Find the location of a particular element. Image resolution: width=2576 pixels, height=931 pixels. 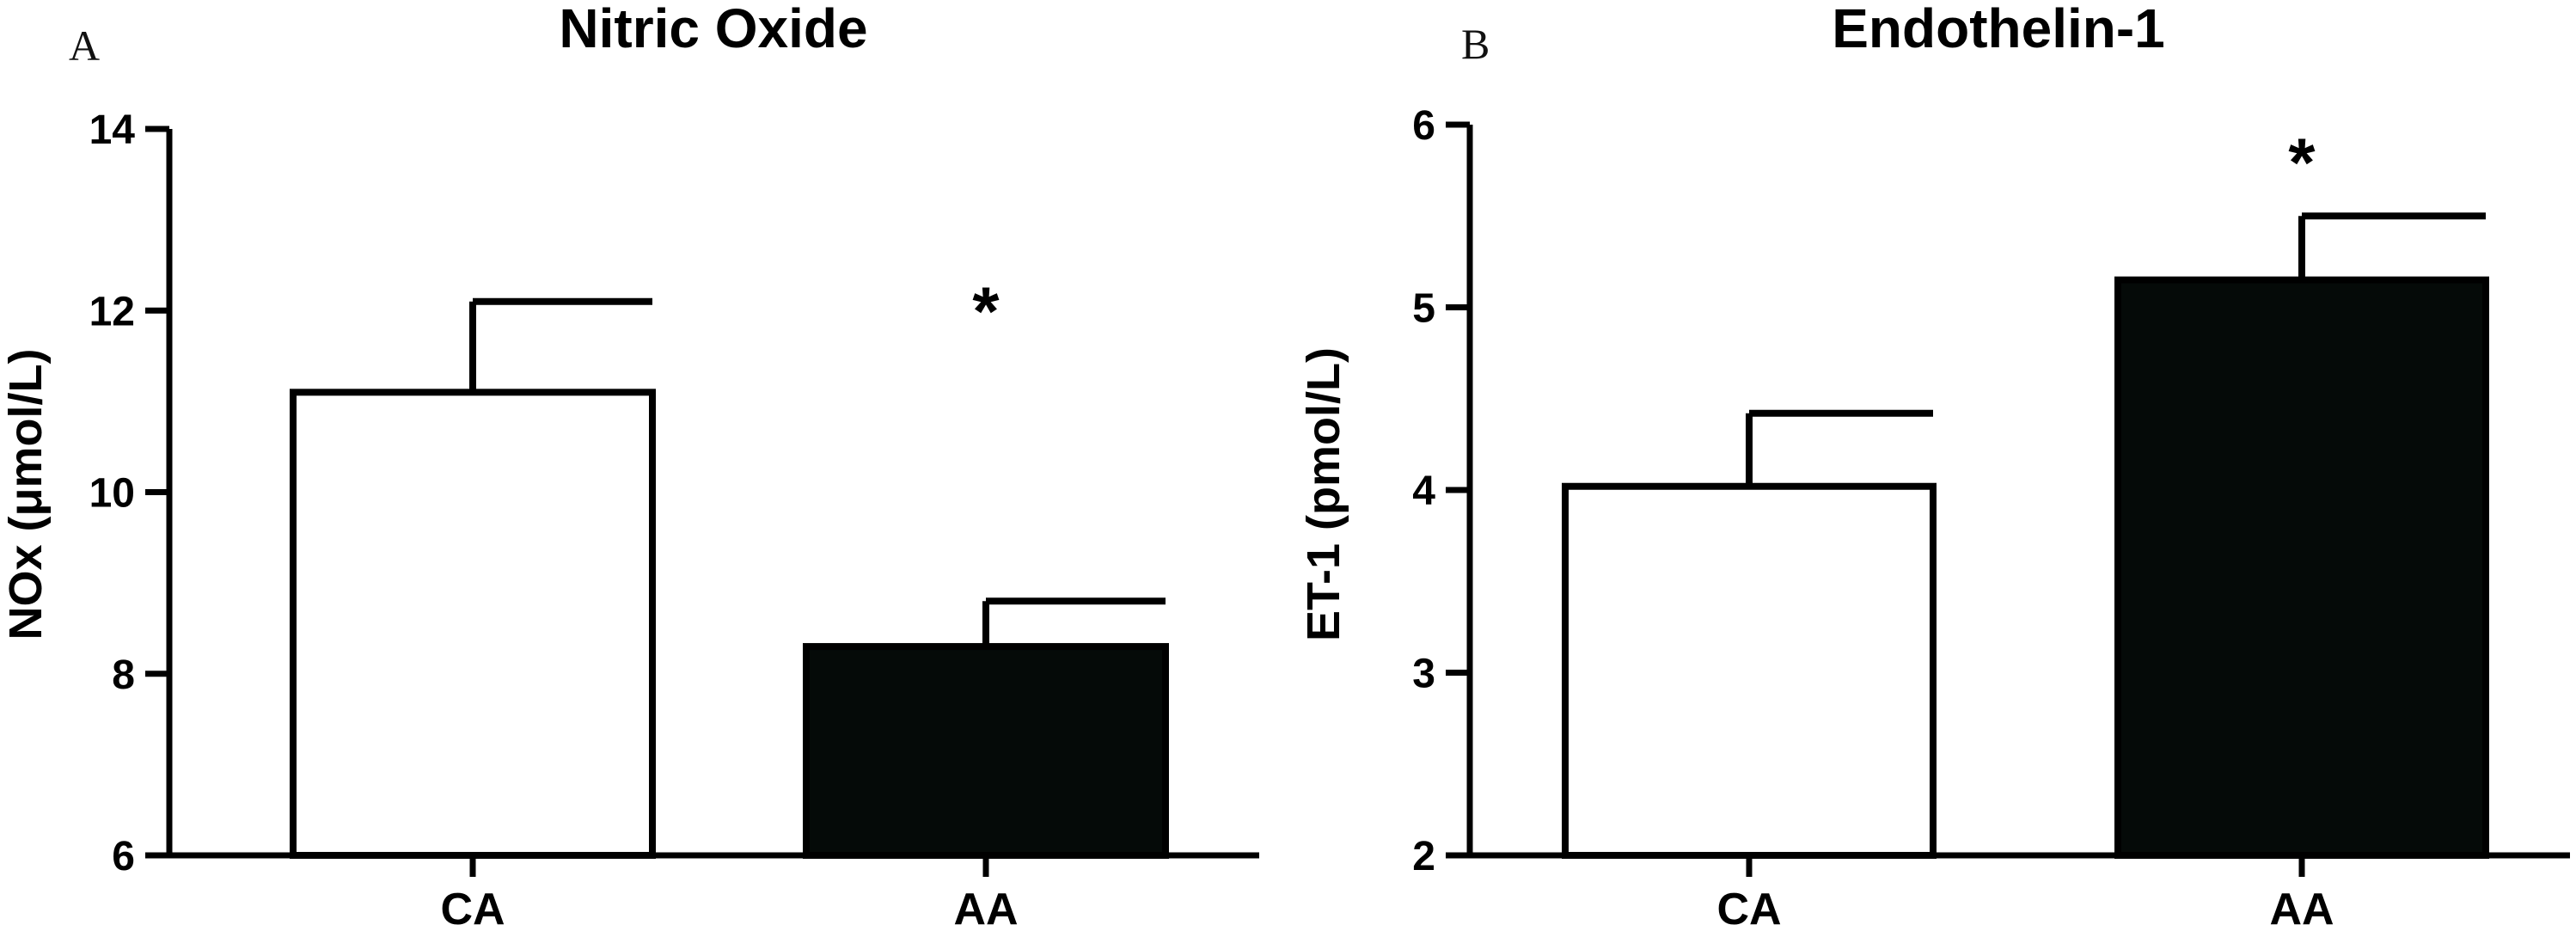

y-tick-label: 2 is located at coordinates (1423, 856).